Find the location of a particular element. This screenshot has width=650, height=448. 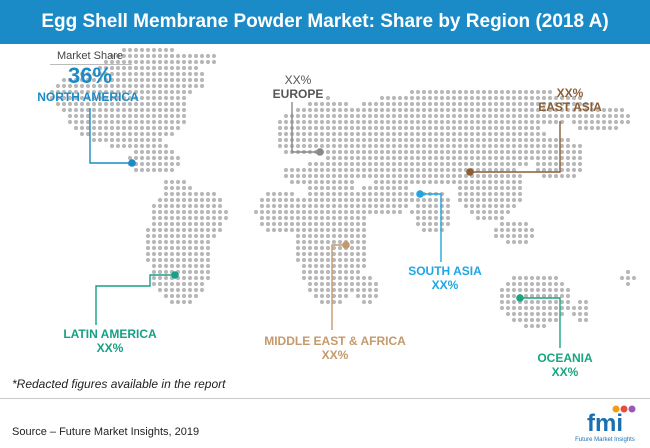

market-share-divider is located at coordinates (91, 64).